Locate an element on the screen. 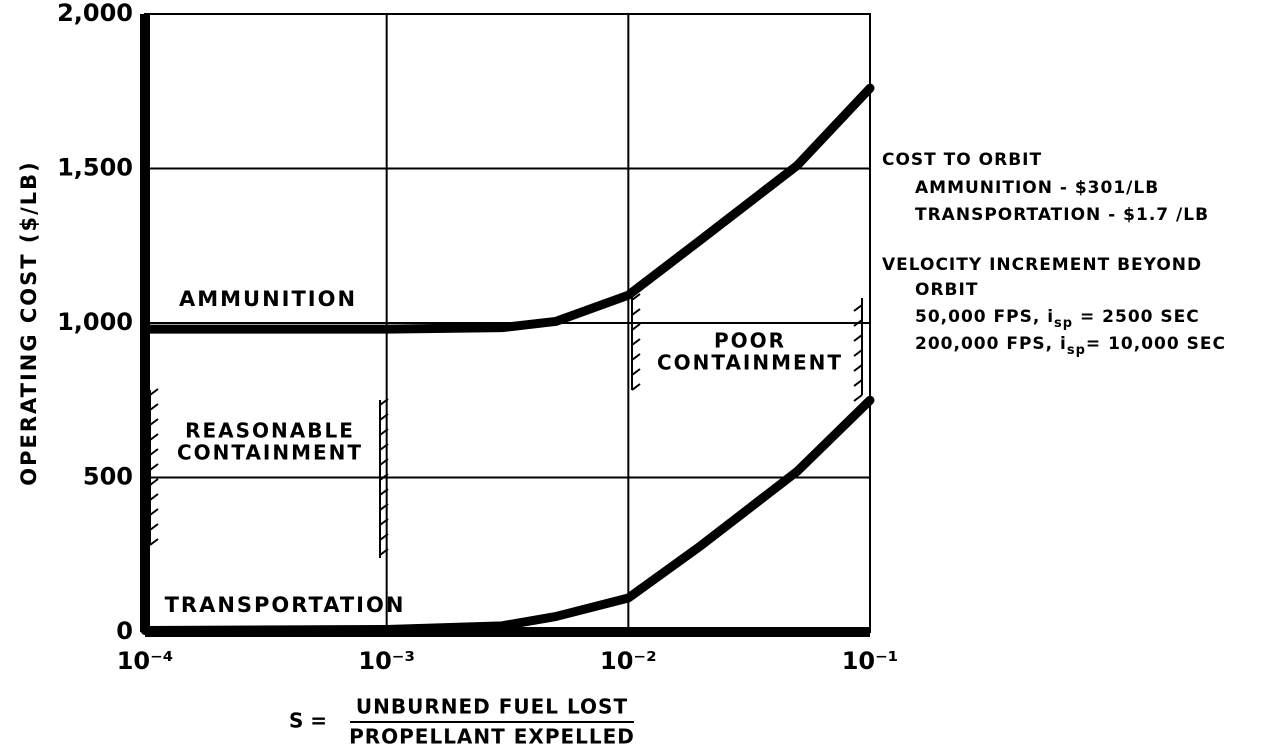 This screenshot has width=1280, height=755. note-text: VELOCITY INCREMENT BEYOND is located at coordinates (1042, 265).